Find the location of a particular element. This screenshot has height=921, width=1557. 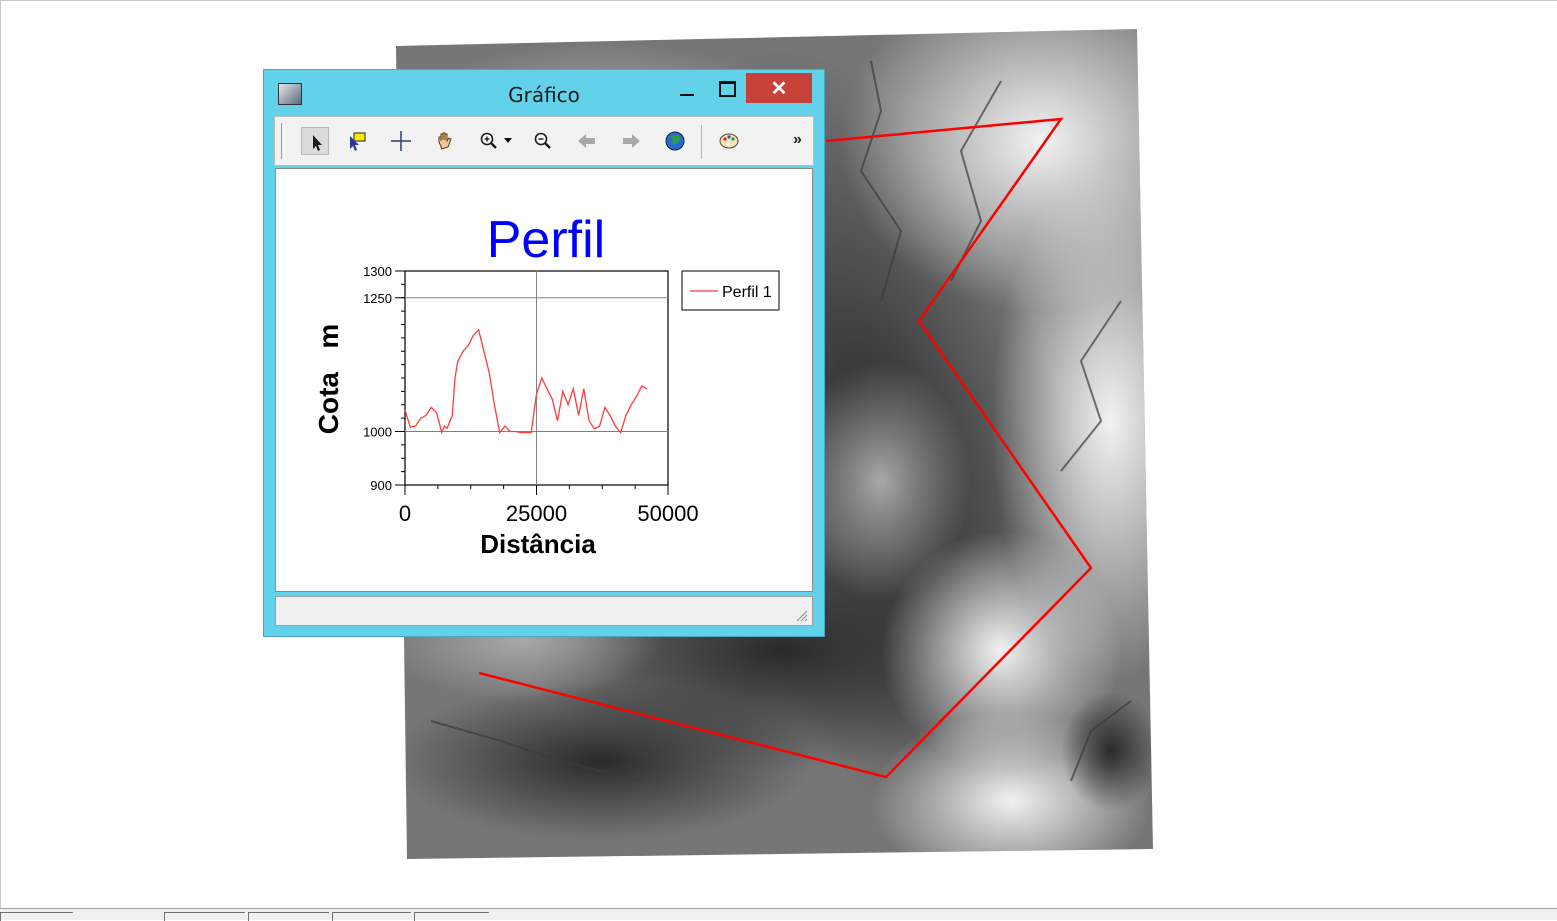

palette-icon is located at coordinates (729, 141).